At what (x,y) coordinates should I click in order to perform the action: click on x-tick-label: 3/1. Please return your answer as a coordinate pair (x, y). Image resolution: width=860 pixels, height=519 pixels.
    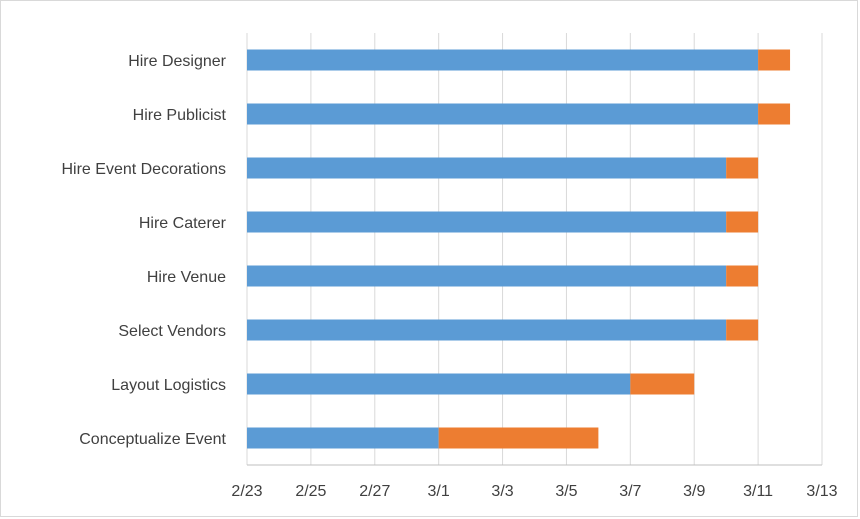
    Looking at the image, I should click on (439, 491).